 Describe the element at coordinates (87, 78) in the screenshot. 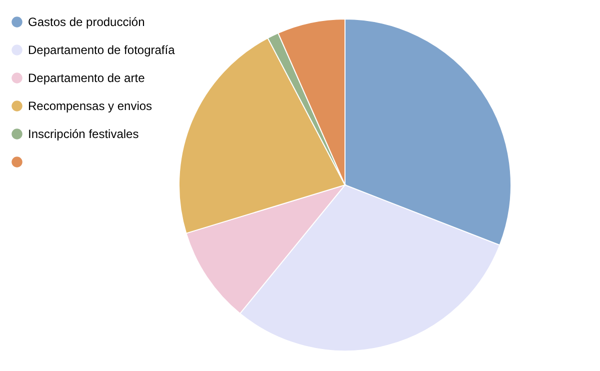

I see `legend-label: Departamento de arte` at that location.